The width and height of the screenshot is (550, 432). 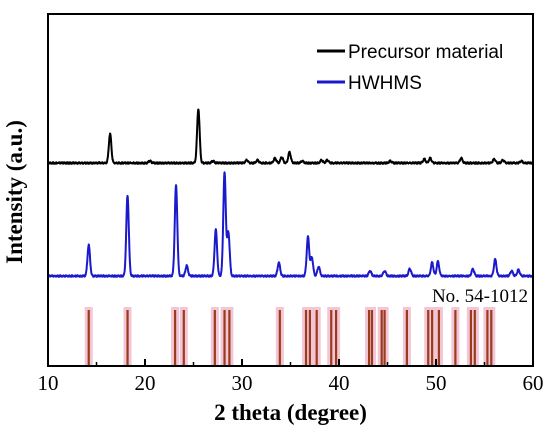 What do you see at coordinates (48, 383) in the screenshot?
I see `x-tick-label: 10` at bounding box center [48, 383].